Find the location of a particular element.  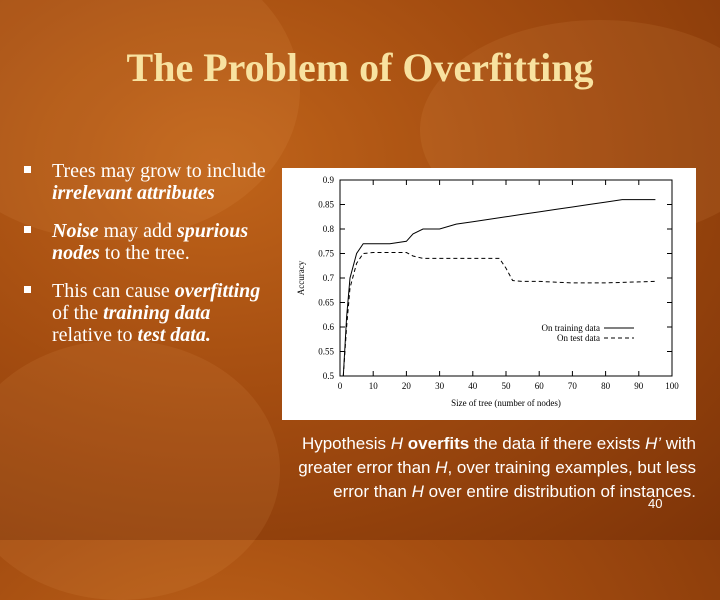

y-tick-label: 0.75 is located at coordinates (326, 254).